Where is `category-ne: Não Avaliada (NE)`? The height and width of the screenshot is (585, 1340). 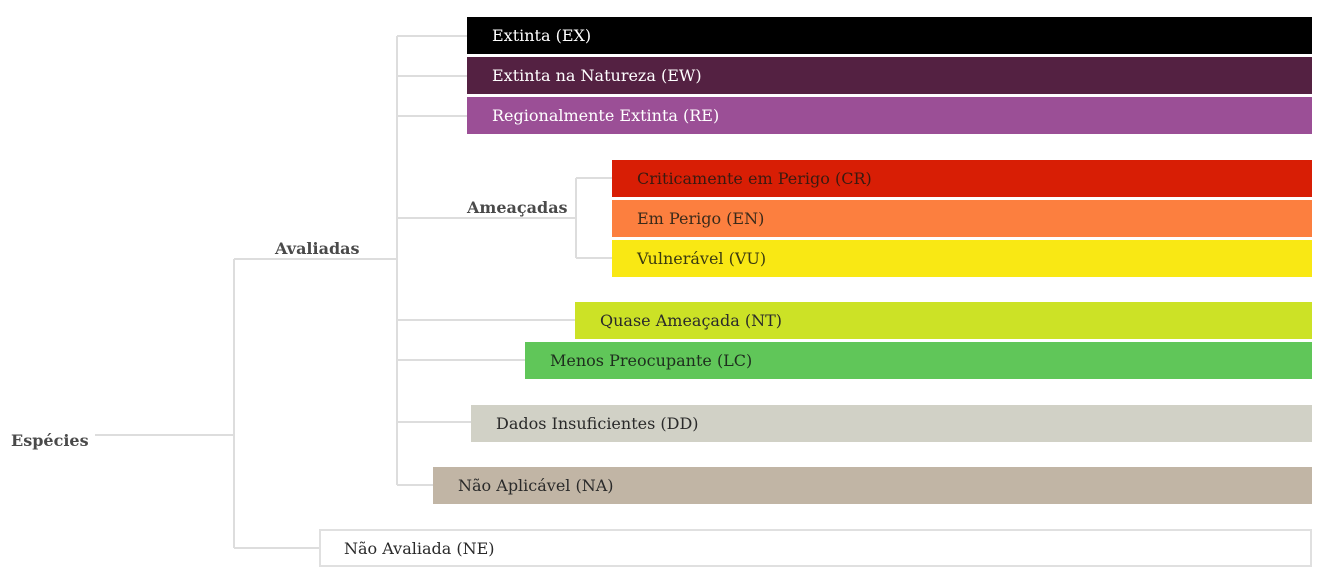
category-ne: Não Avaliada (NE) is located at coordinates (815, 548).